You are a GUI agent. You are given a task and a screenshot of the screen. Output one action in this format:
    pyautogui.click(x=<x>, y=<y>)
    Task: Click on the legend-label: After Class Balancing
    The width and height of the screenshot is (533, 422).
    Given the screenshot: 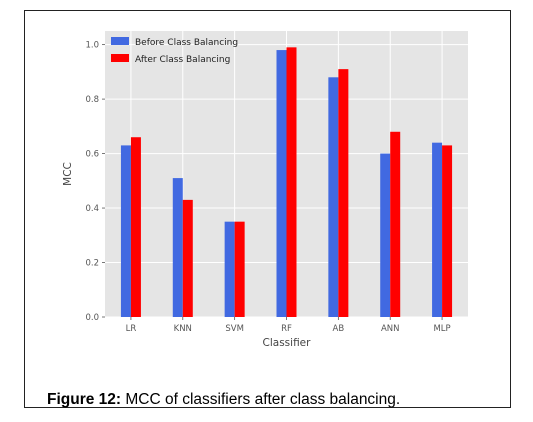 What is the action you would take?
    pyautogui.click(x=182, y=60)
    